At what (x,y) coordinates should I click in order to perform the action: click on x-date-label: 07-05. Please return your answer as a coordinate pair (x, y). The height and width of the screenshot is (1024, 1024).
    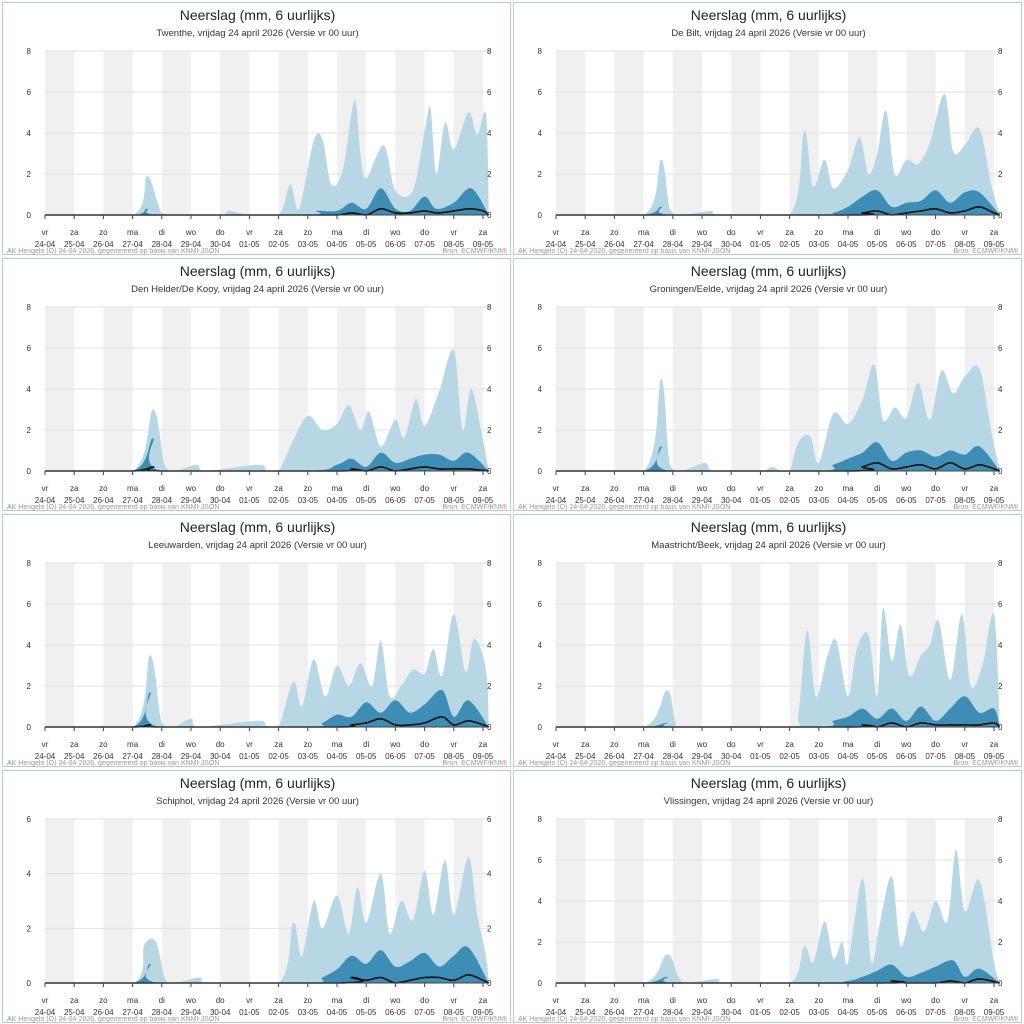
    Looking at the image, I should click on (935, 1012).